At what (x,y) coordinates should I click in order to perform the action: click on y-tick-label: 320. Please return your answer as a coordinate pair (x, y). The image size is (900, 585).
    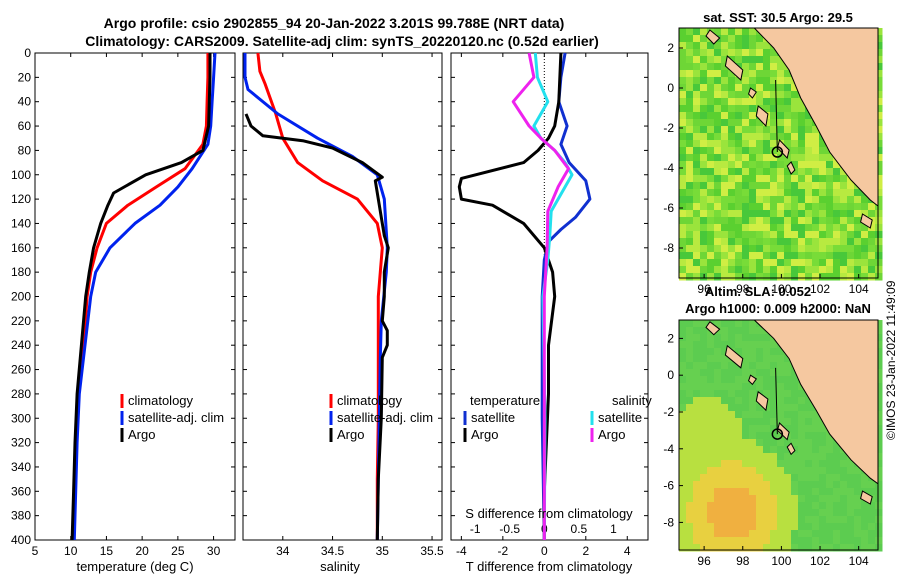
    Looking at the image, I should click on (21, 443).